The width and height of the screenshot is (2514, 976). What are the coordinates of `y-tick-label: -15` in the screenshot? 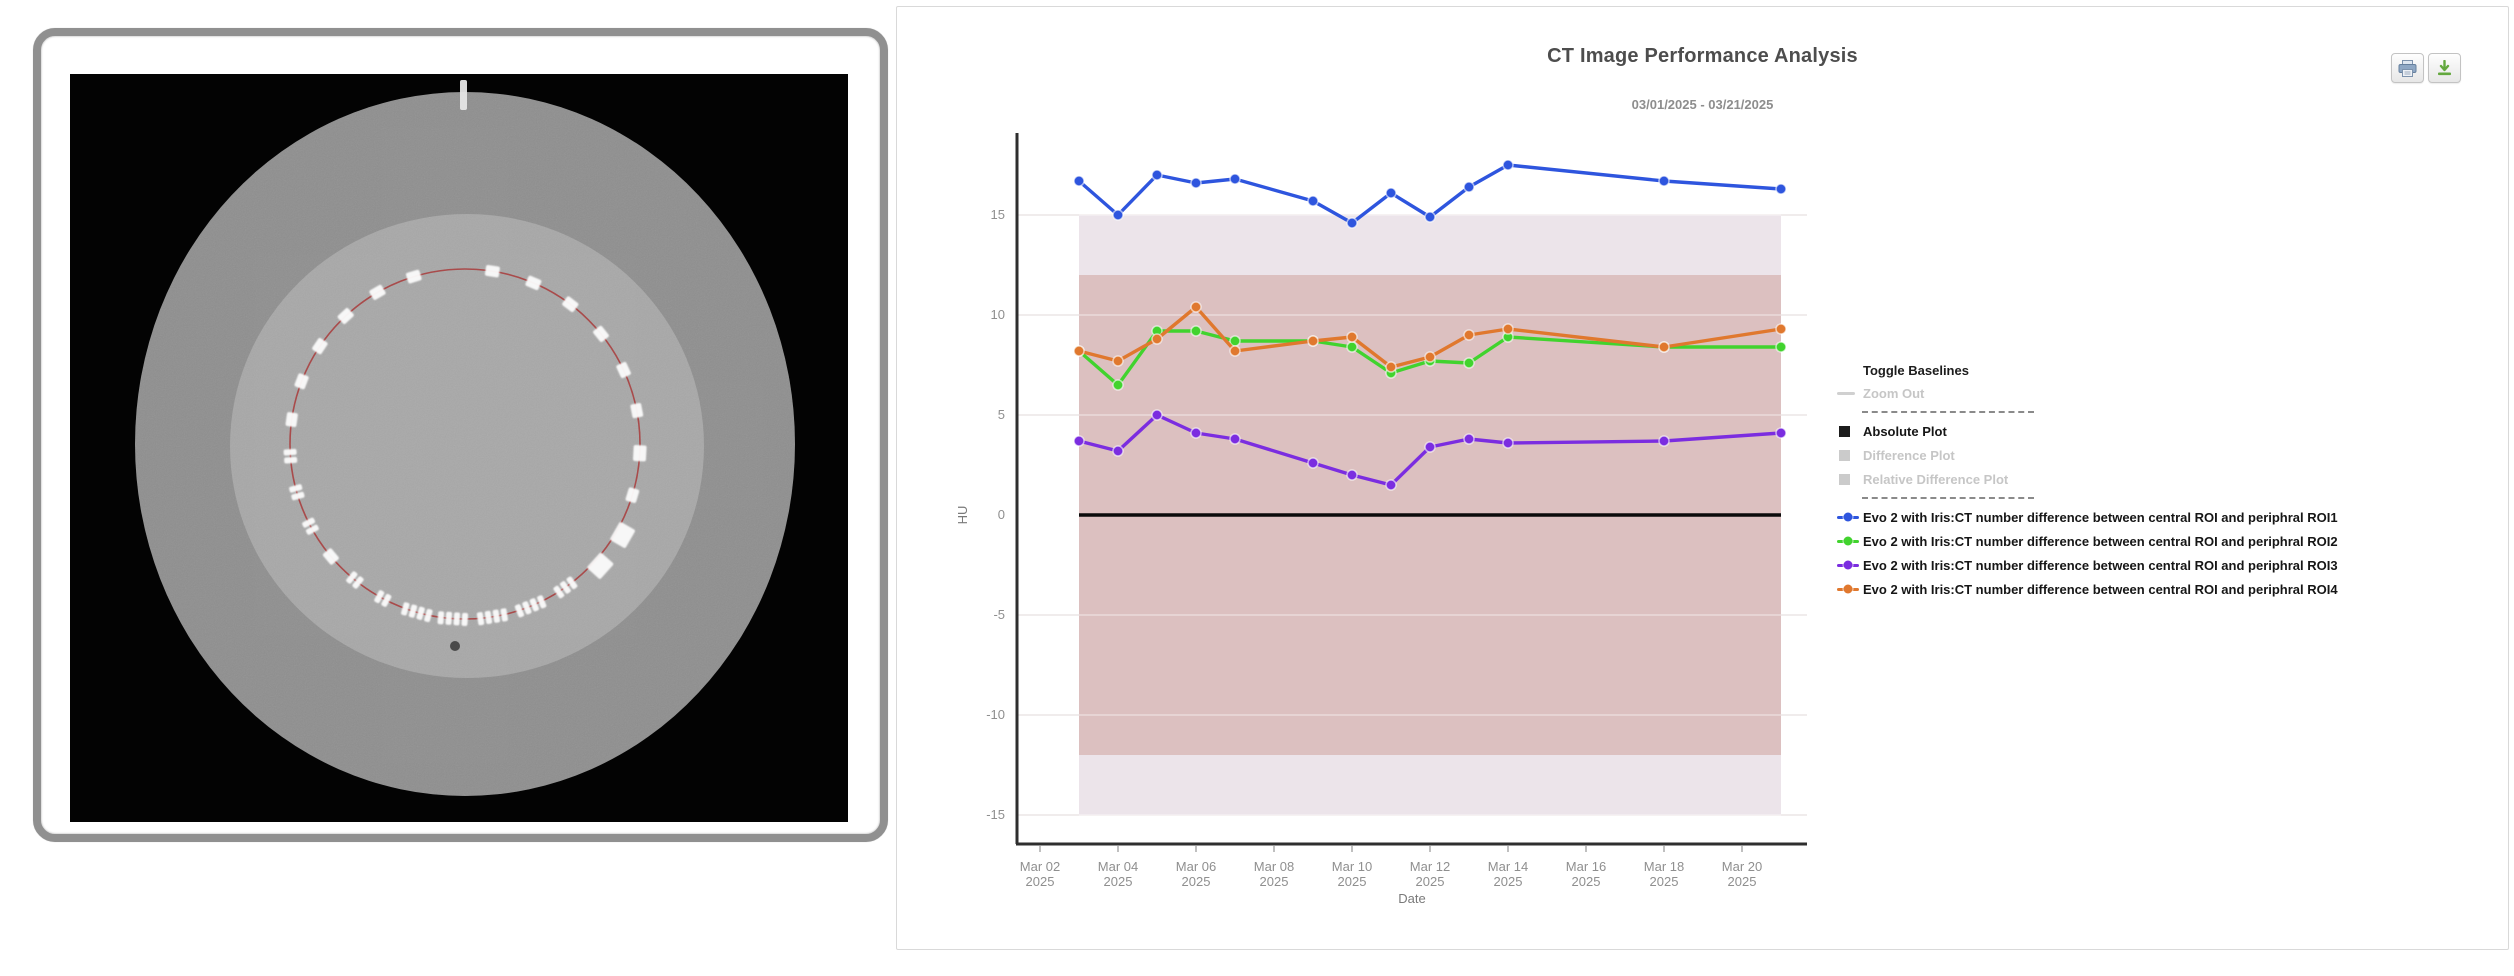 It's located at (995, 814).